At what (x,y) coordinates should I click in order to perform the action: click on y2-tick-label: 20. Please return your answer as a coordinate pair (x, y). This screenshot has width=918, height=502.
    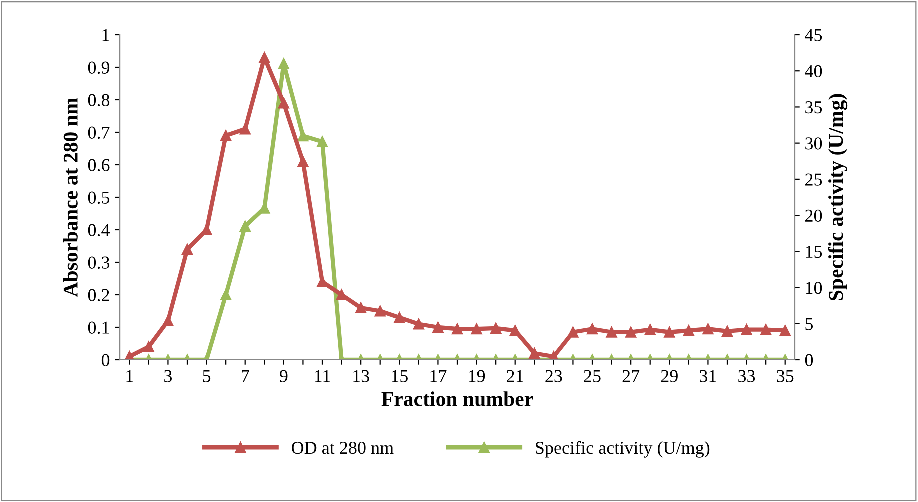
    Looking at the image, I should click on (814, 216).